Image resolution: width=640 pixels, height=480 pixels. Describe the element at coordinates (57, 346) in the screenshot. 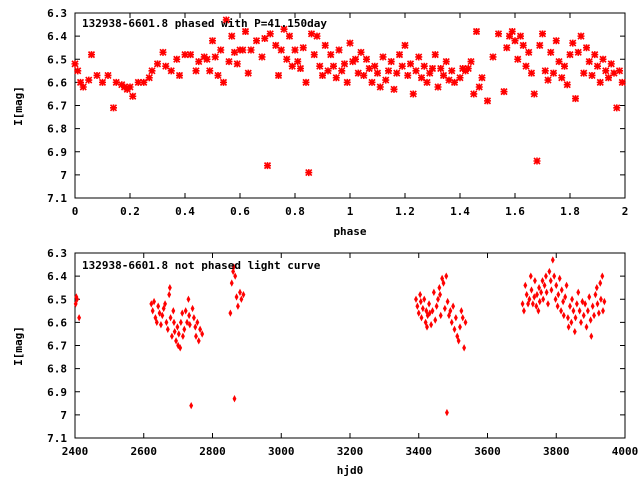

I see `unphased-y-tick-label: 6.7` at that location.